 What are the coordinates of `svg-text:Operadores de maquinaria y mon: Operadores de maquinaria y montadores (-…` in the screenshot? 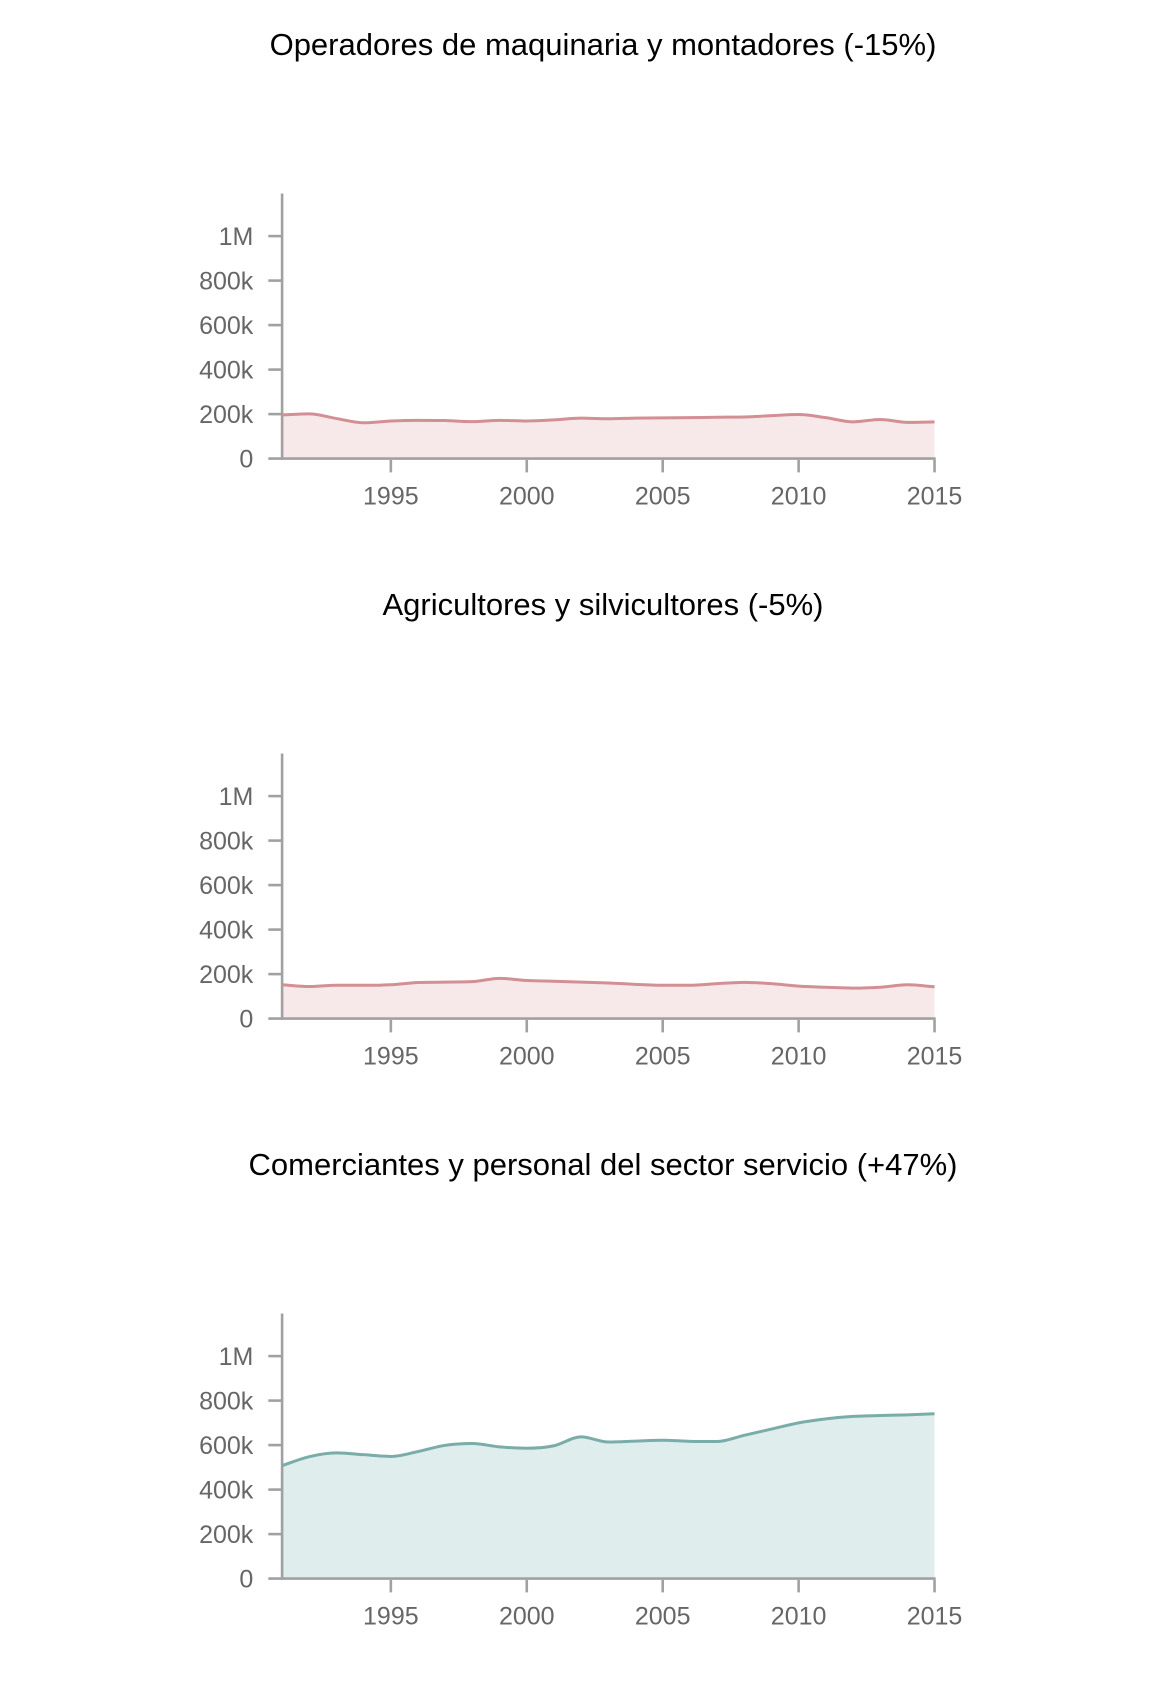 It's located at (603, 44).